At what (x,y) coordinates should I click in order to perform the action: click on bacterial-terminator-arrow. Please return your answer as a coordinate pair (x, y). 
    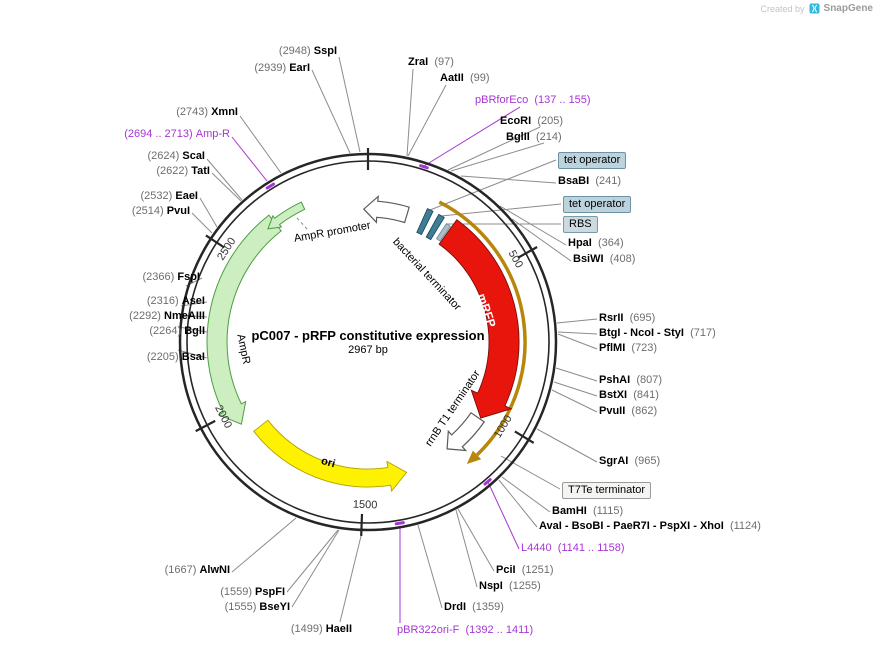
    Looking at the image, I should click on (386, 209).